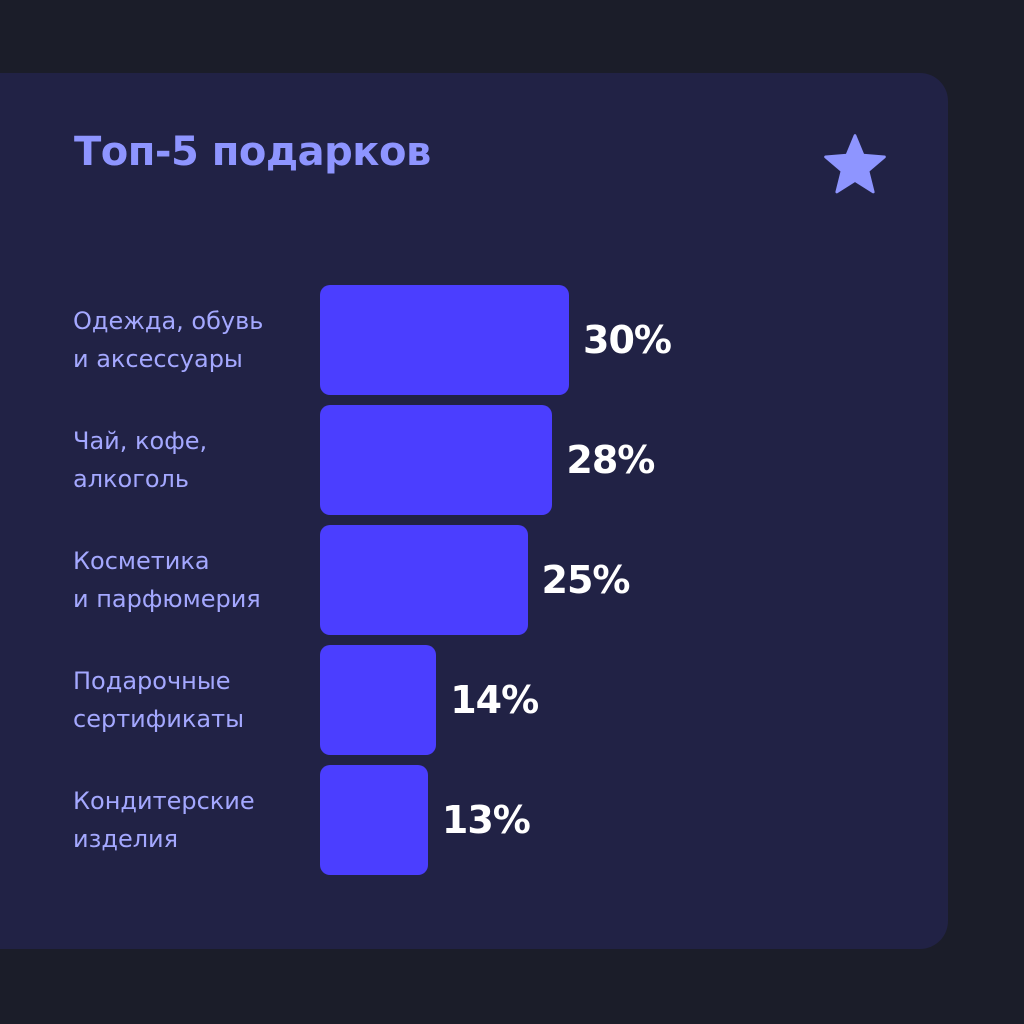 The width and height of the screenshot is (1024, 1024). Describe the element at coordinates (164, 801) in the screenshot. I see `category-label-line: Кондитерские` at that location.